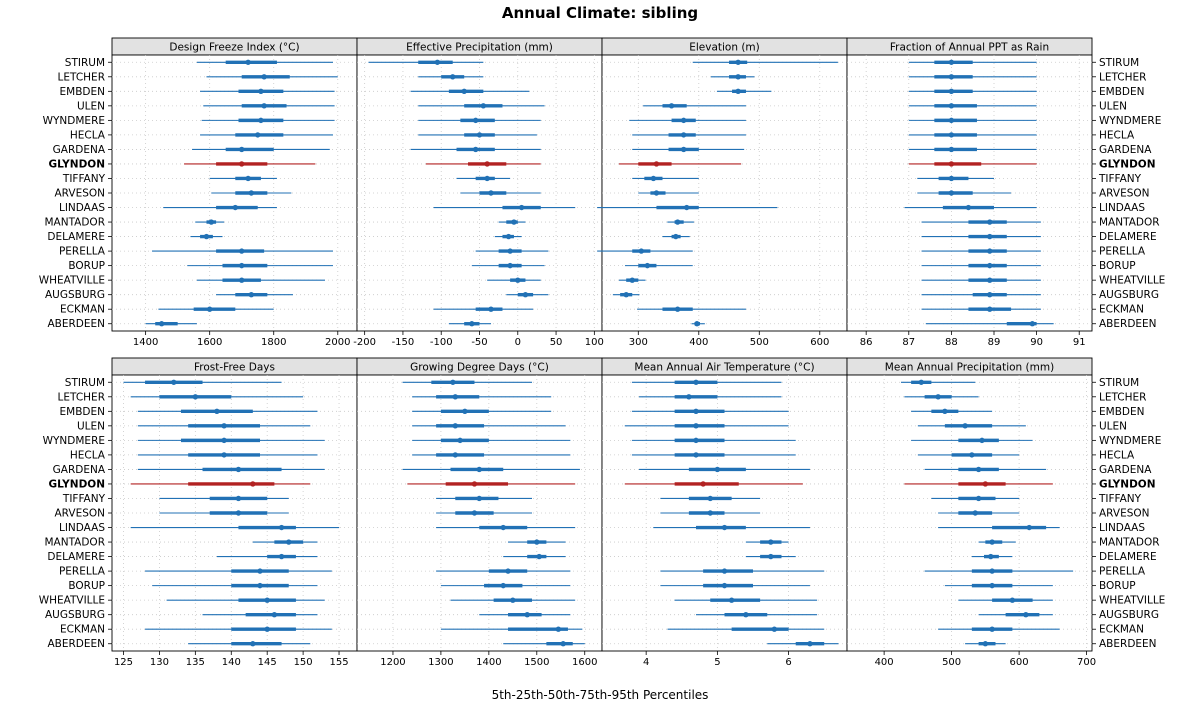  What do you see at coordinates (1113, 106) in the screenshot?
I see `station-label-right: ULEN` at bounding box center [1113, 106].